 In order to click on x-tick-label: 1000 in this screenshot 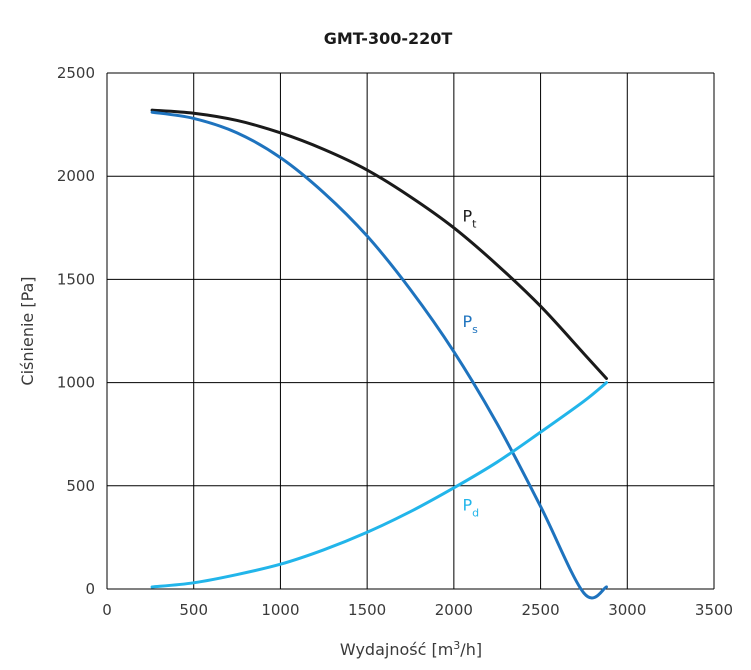, I will do `click(280, 610)`.